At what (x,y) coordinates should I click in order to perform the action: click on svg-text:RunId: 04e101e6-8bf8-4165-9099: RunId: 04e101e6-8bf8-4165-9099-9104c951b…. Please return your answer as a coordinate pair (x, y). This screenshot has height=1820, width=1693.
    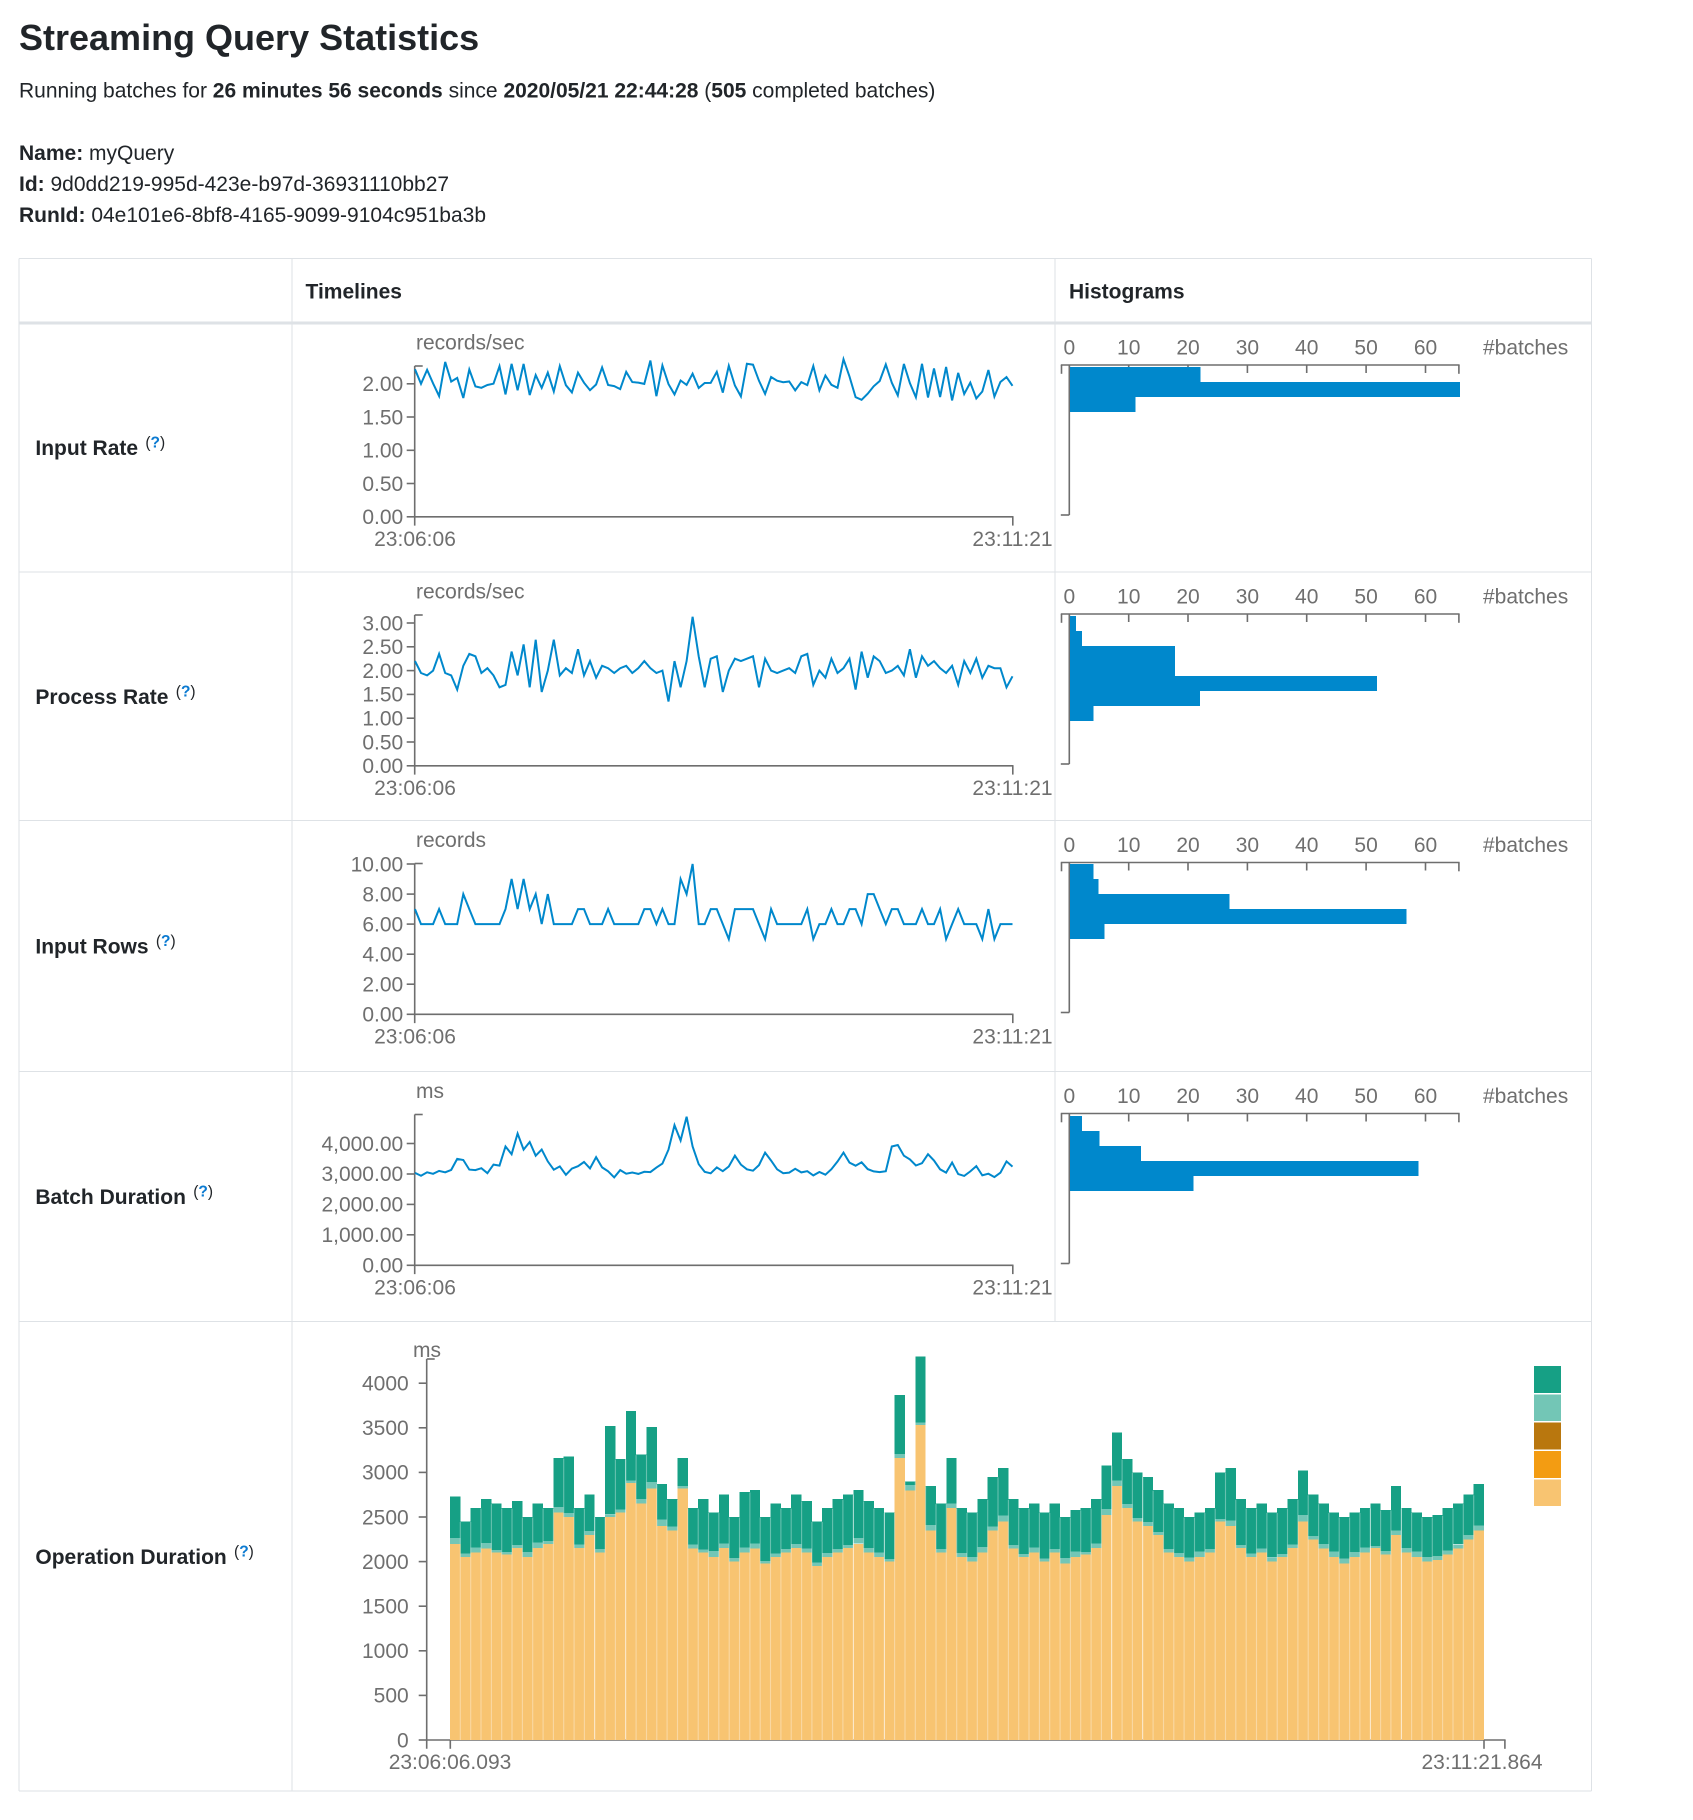
    Looking at the image, I should click on (252, 215).